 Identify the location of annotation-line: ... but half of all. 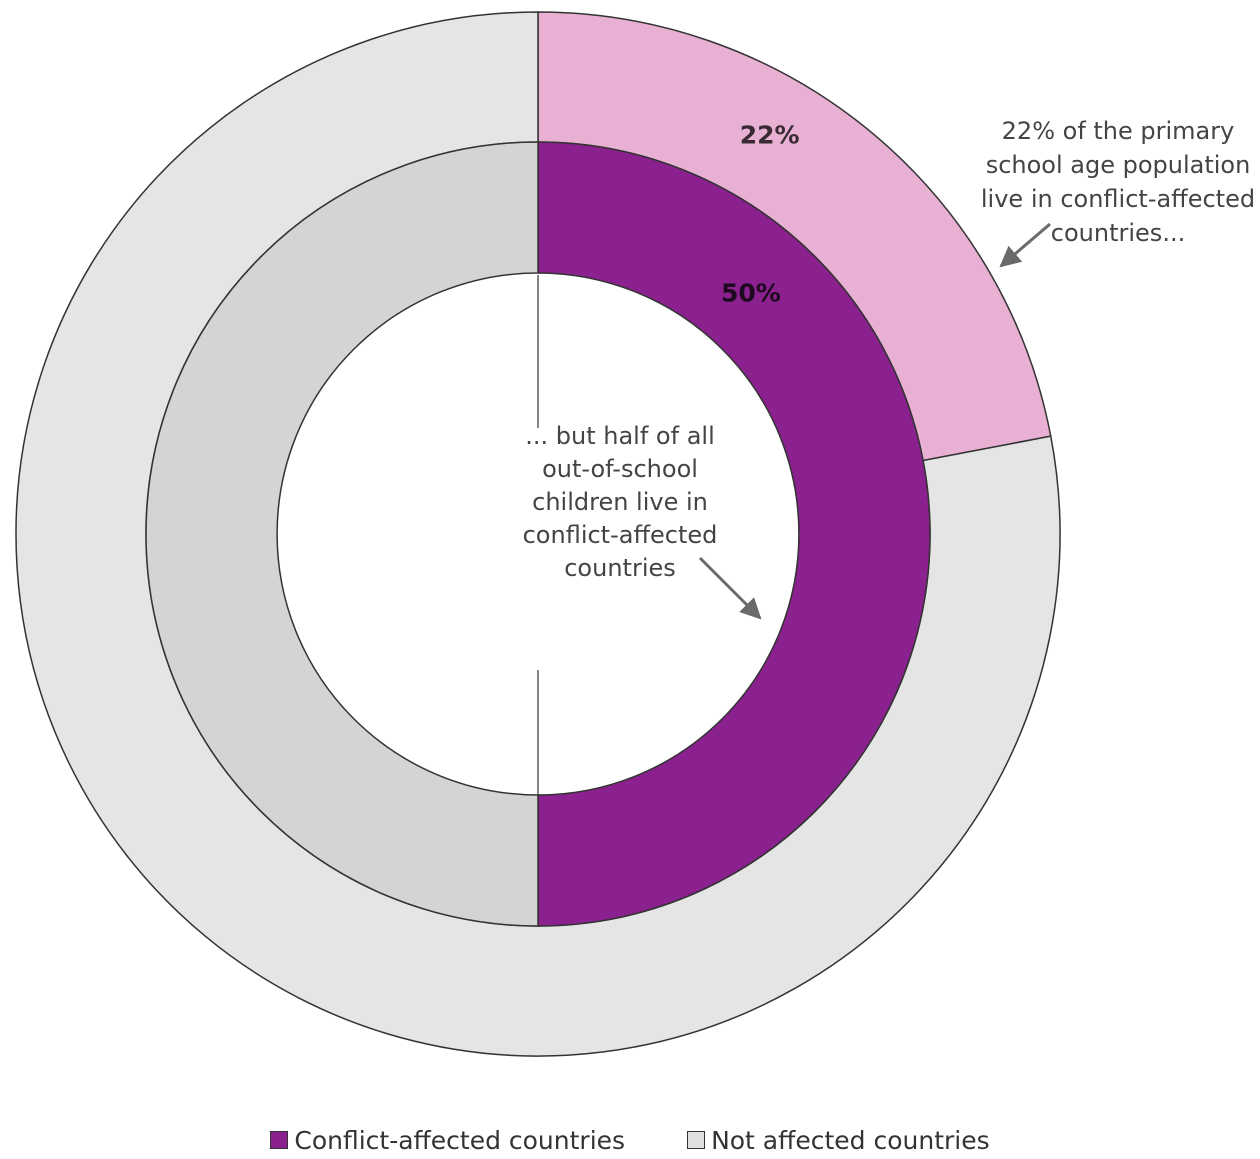
(619, 436).